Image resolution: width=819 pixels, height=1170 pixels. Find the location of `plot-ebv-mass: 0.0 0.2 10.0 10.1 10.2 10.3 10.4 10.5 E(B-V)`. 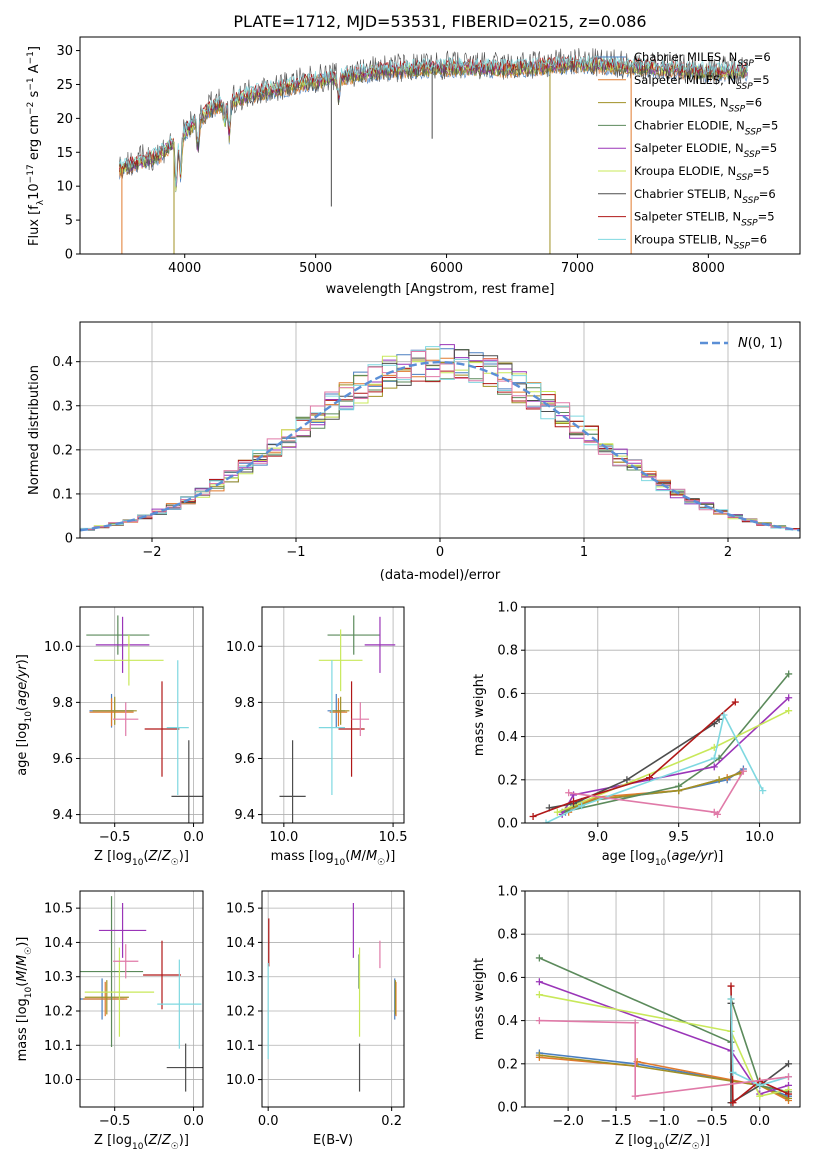

plot-ebv-mass: 0.0 0.2 10.0 10.1 10.2 10.3 10.4 10.5 E(B-V) is located at coordinates (315, 1019).